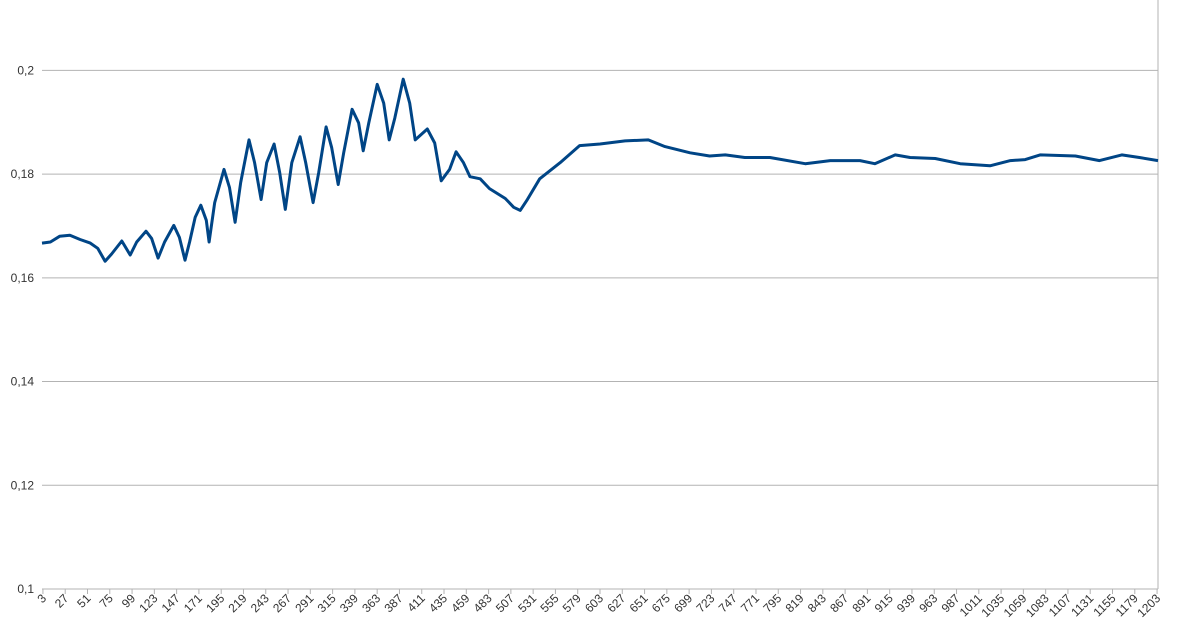 Image resolution: width=1185 pixels, height=635 pixels. I want to click on y-tick-label: 0,18, so click(23, 174).